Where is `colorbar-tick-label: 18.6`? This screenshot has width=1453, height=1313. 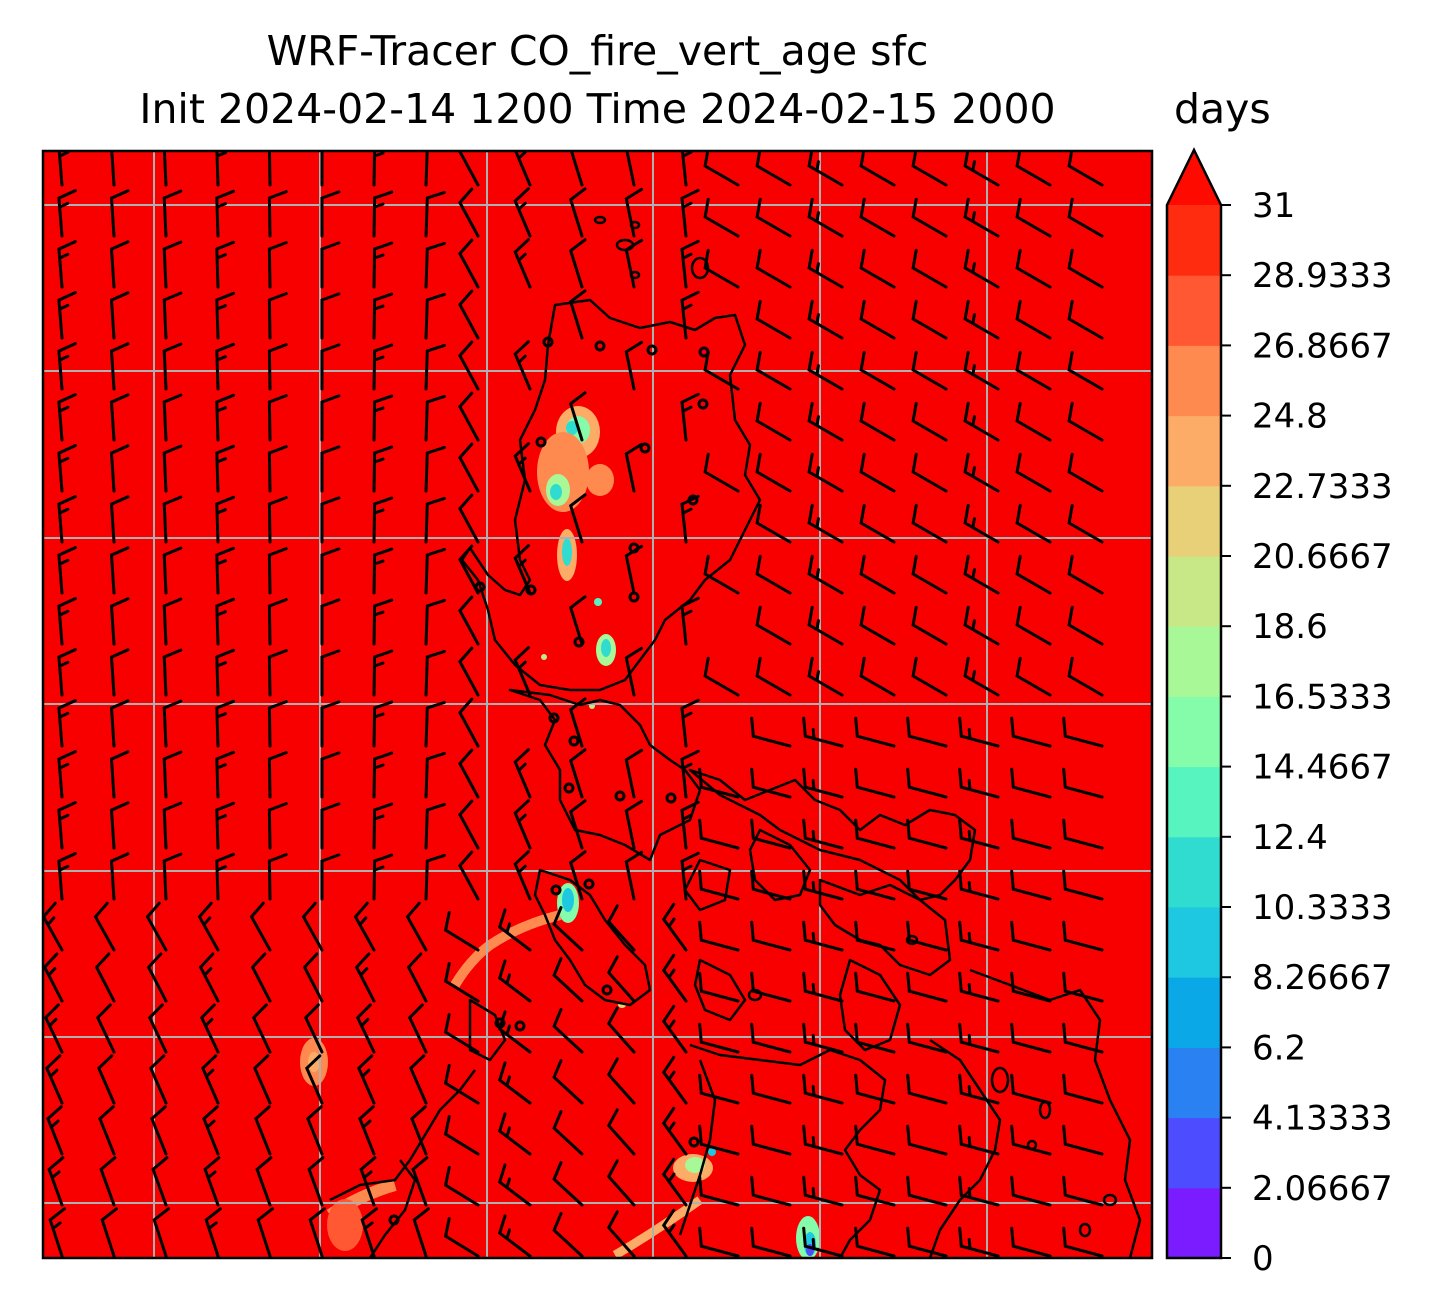 colorbar-tick-label: 18.6 is located at coordinates (1290, 627).